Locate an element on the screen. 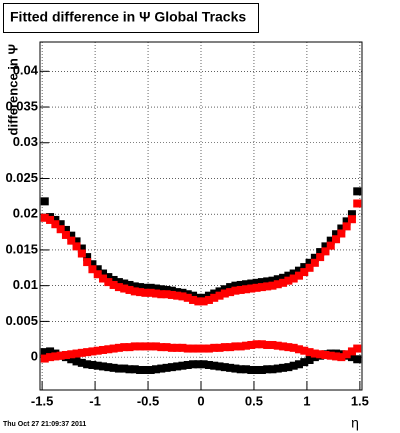 This screenshot has height=433, width=400. chart-title: Fitted difference in Ψ Global Tracks is located at coordinates (128, 17).